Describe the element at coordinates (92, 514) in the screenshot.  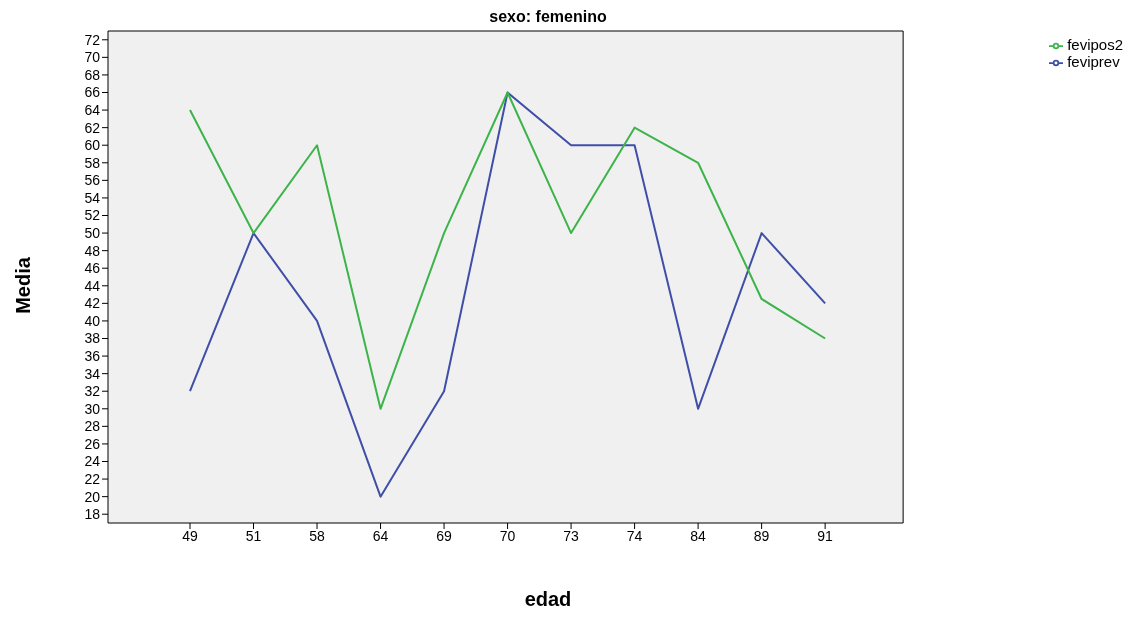
I see `y-tick-label: 18` at that location.